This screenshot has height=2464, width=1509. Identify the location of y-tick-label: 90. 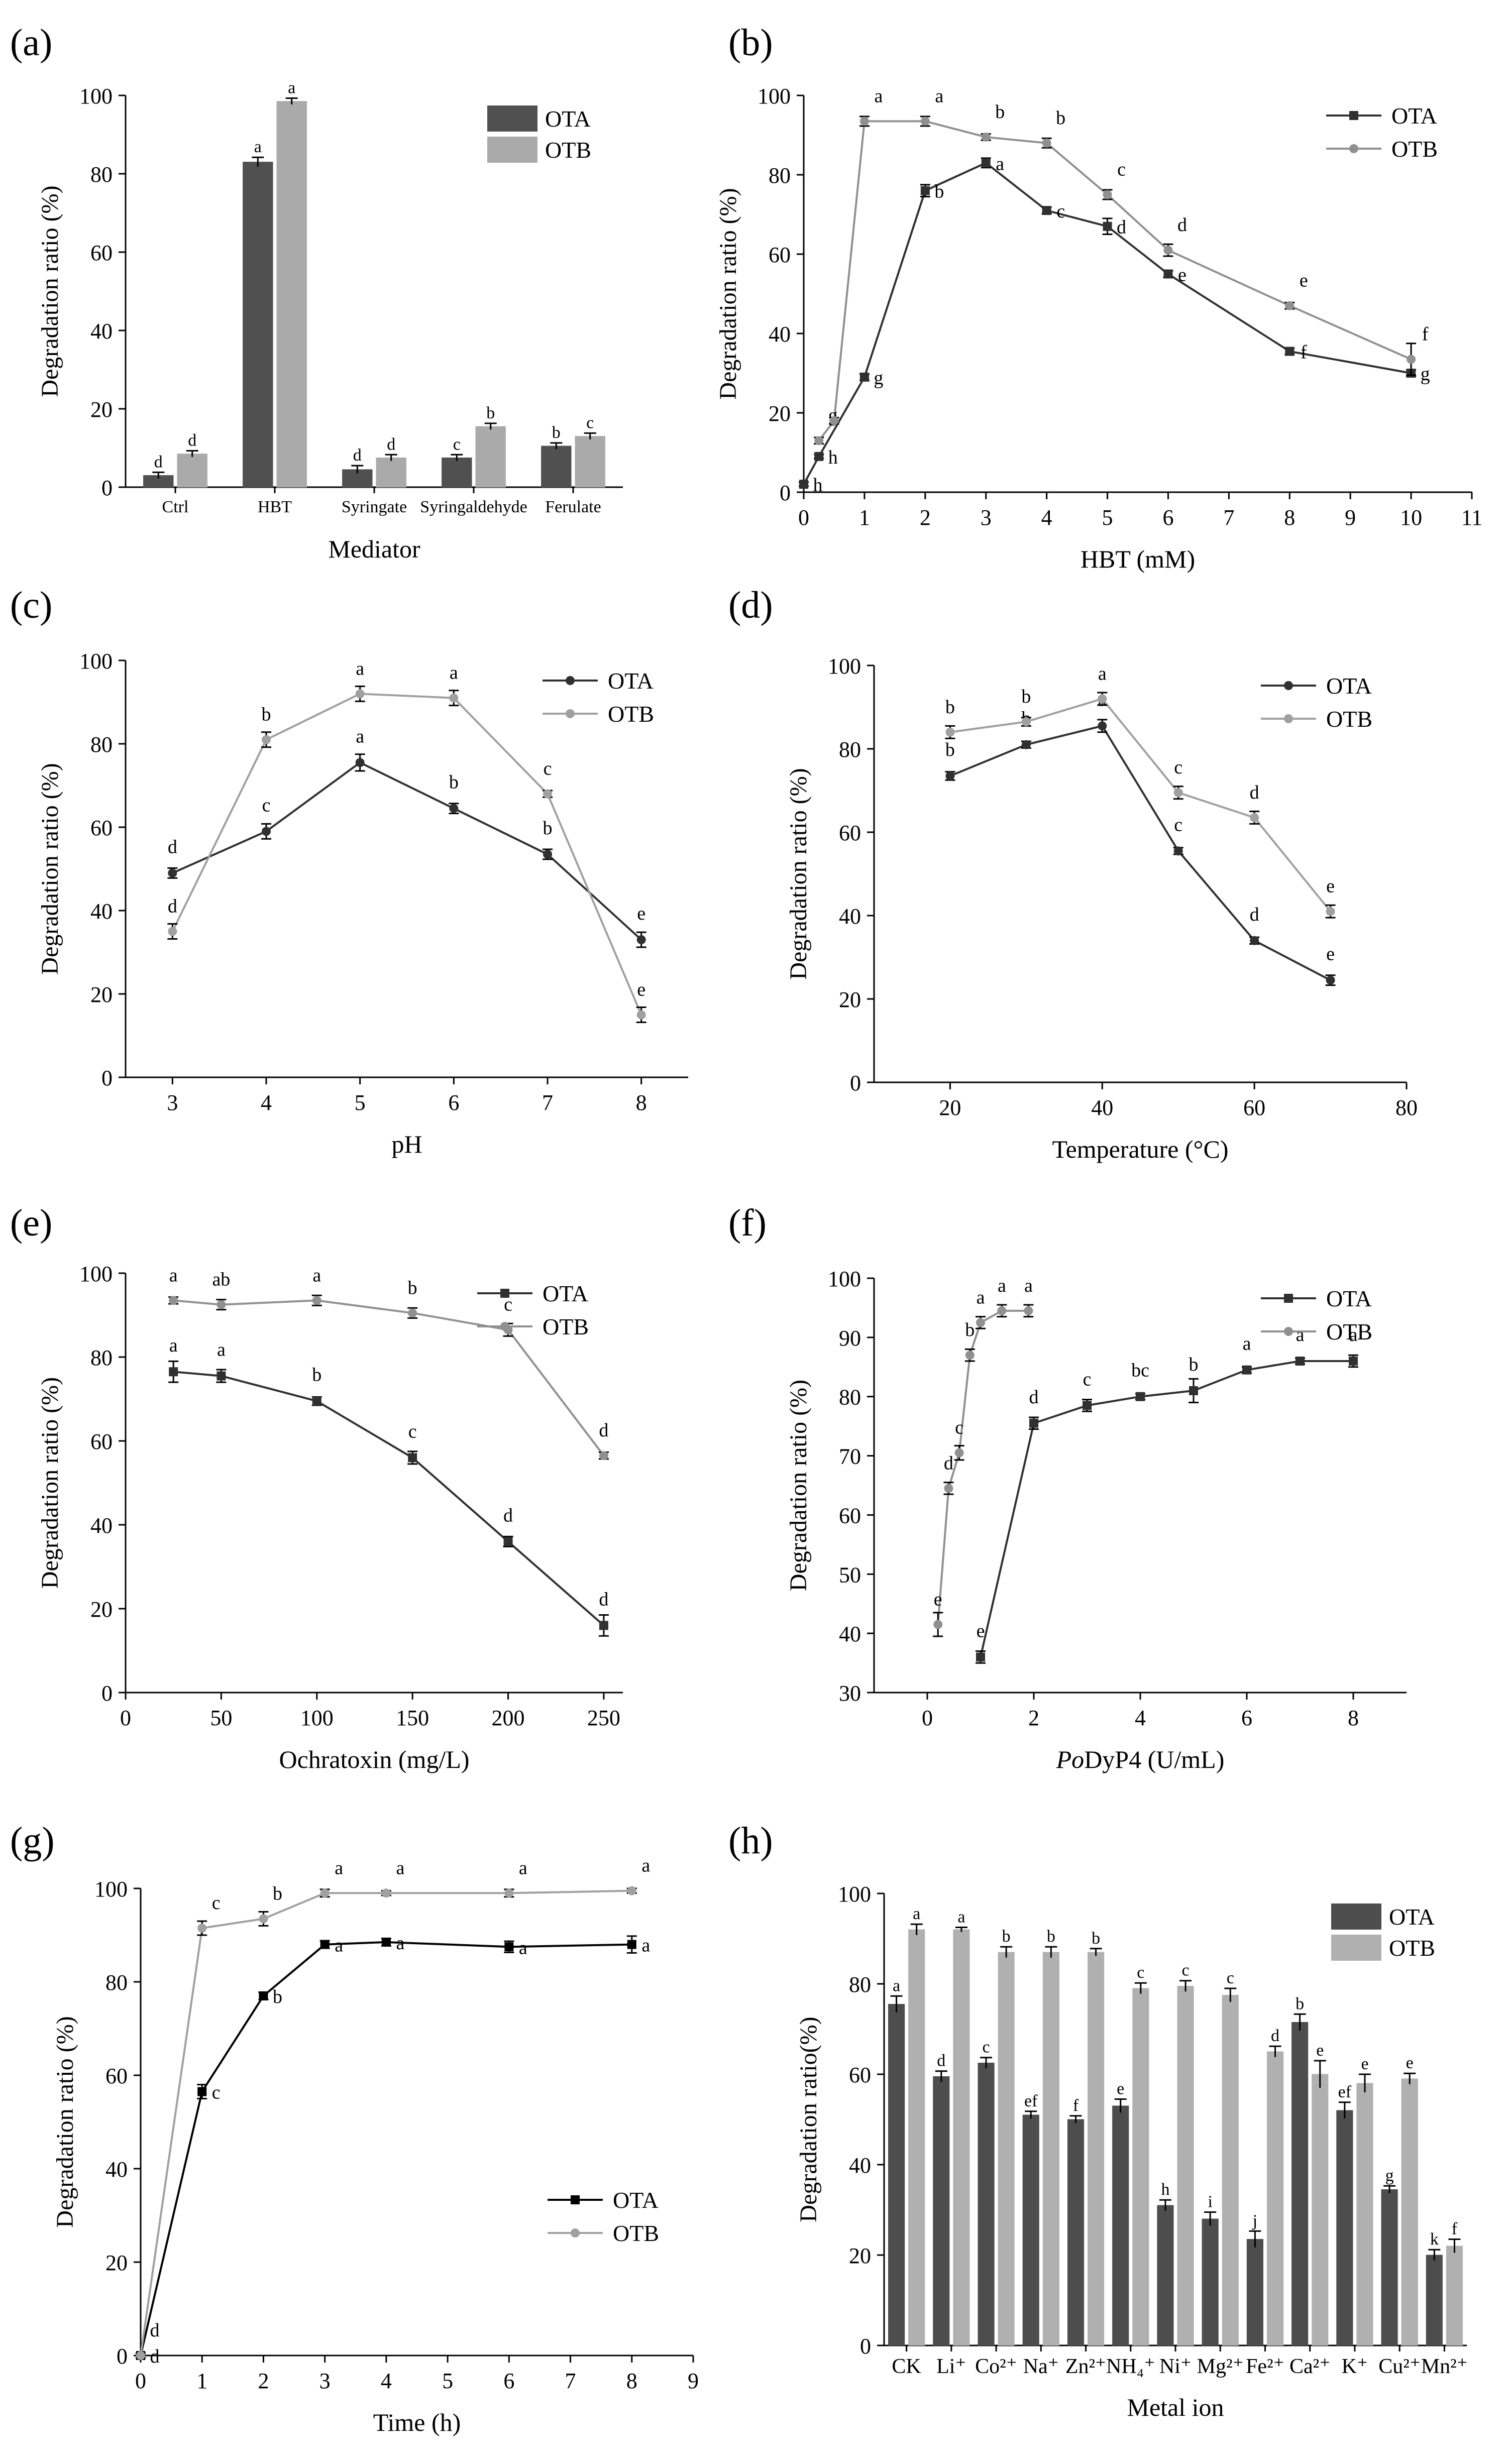
(850, 1339).